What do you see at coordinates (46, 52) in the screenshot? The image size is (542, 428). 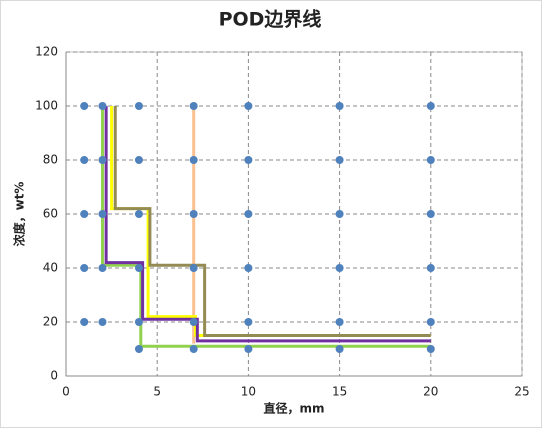 I see `y-tick-label: 120` at bounding box center [46, 52].